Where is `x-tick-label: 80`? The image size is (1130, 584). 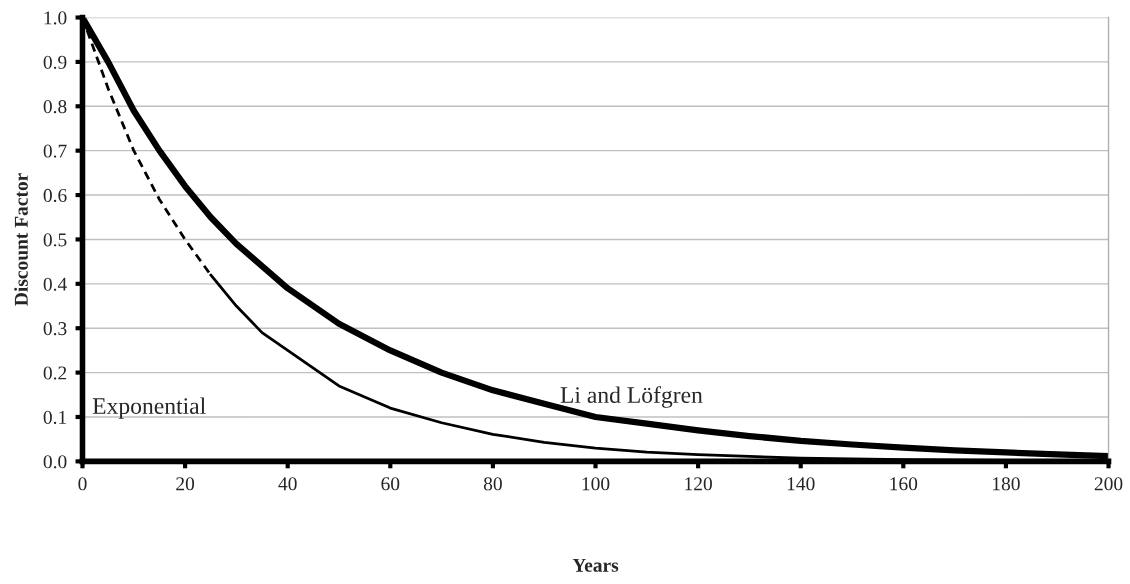 x-tick-label: 80 is located at coordinates (492, 484).